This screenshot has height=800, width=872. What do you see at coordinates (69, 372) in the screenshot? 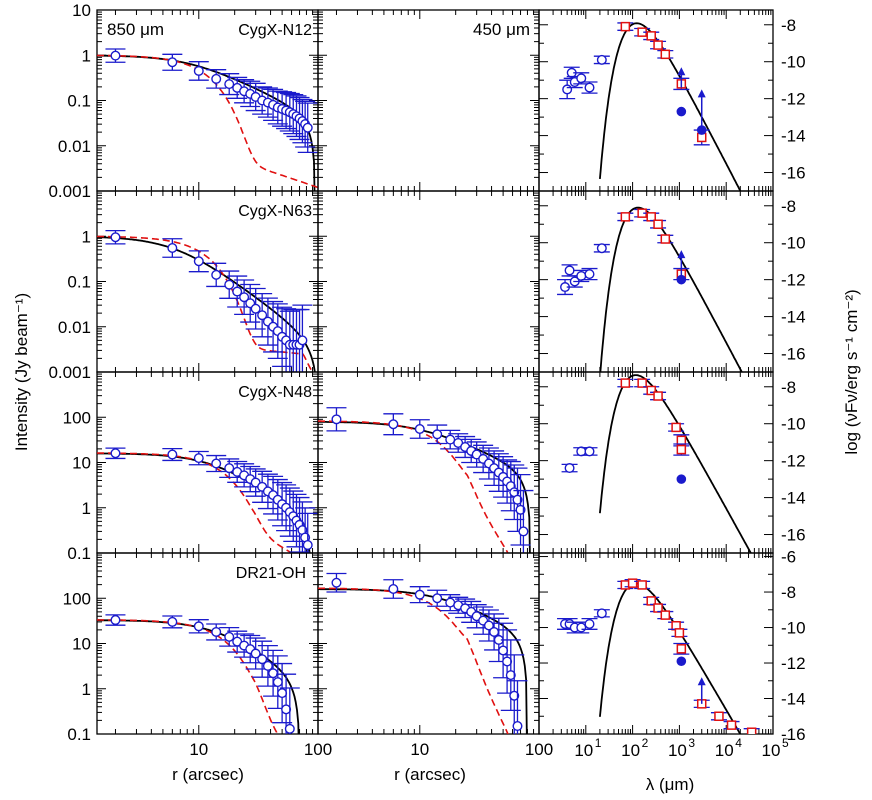
I see `y-tick-label: 0.001` at bounding box center [69, 372].